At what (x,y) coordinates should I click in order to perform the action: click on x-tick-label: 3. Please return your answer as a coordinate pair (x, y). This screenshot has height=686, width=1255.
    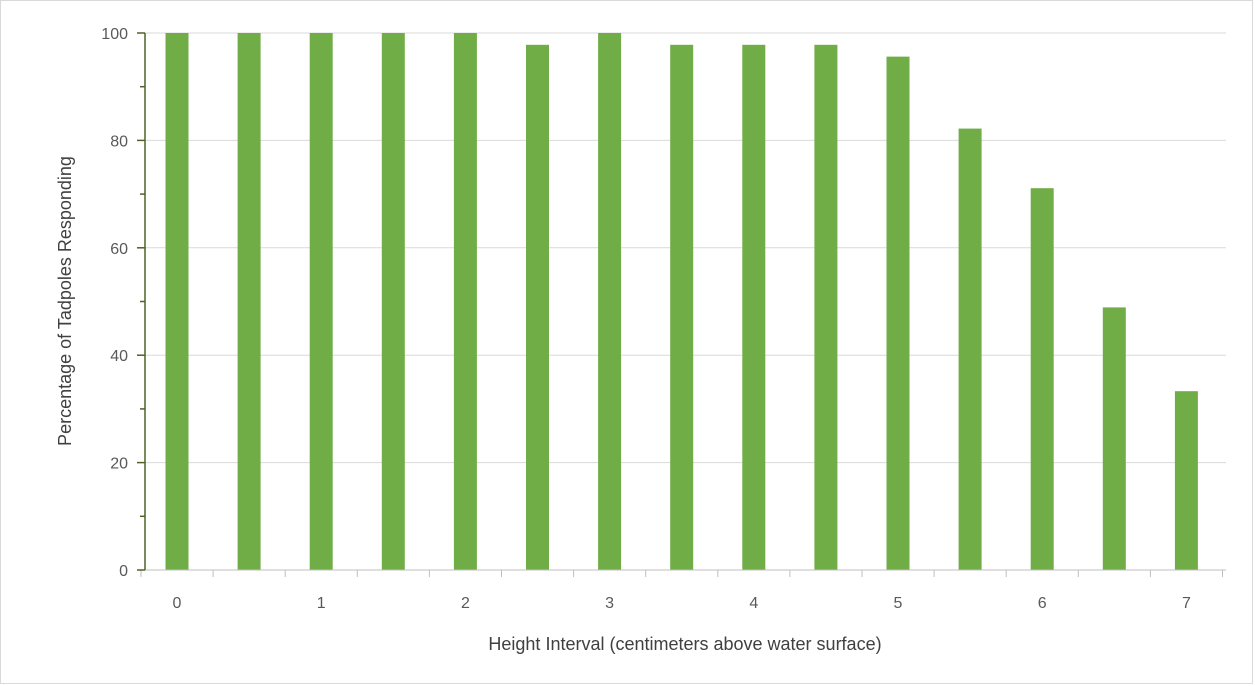
    Looking at the image, I should click on (609, 603).